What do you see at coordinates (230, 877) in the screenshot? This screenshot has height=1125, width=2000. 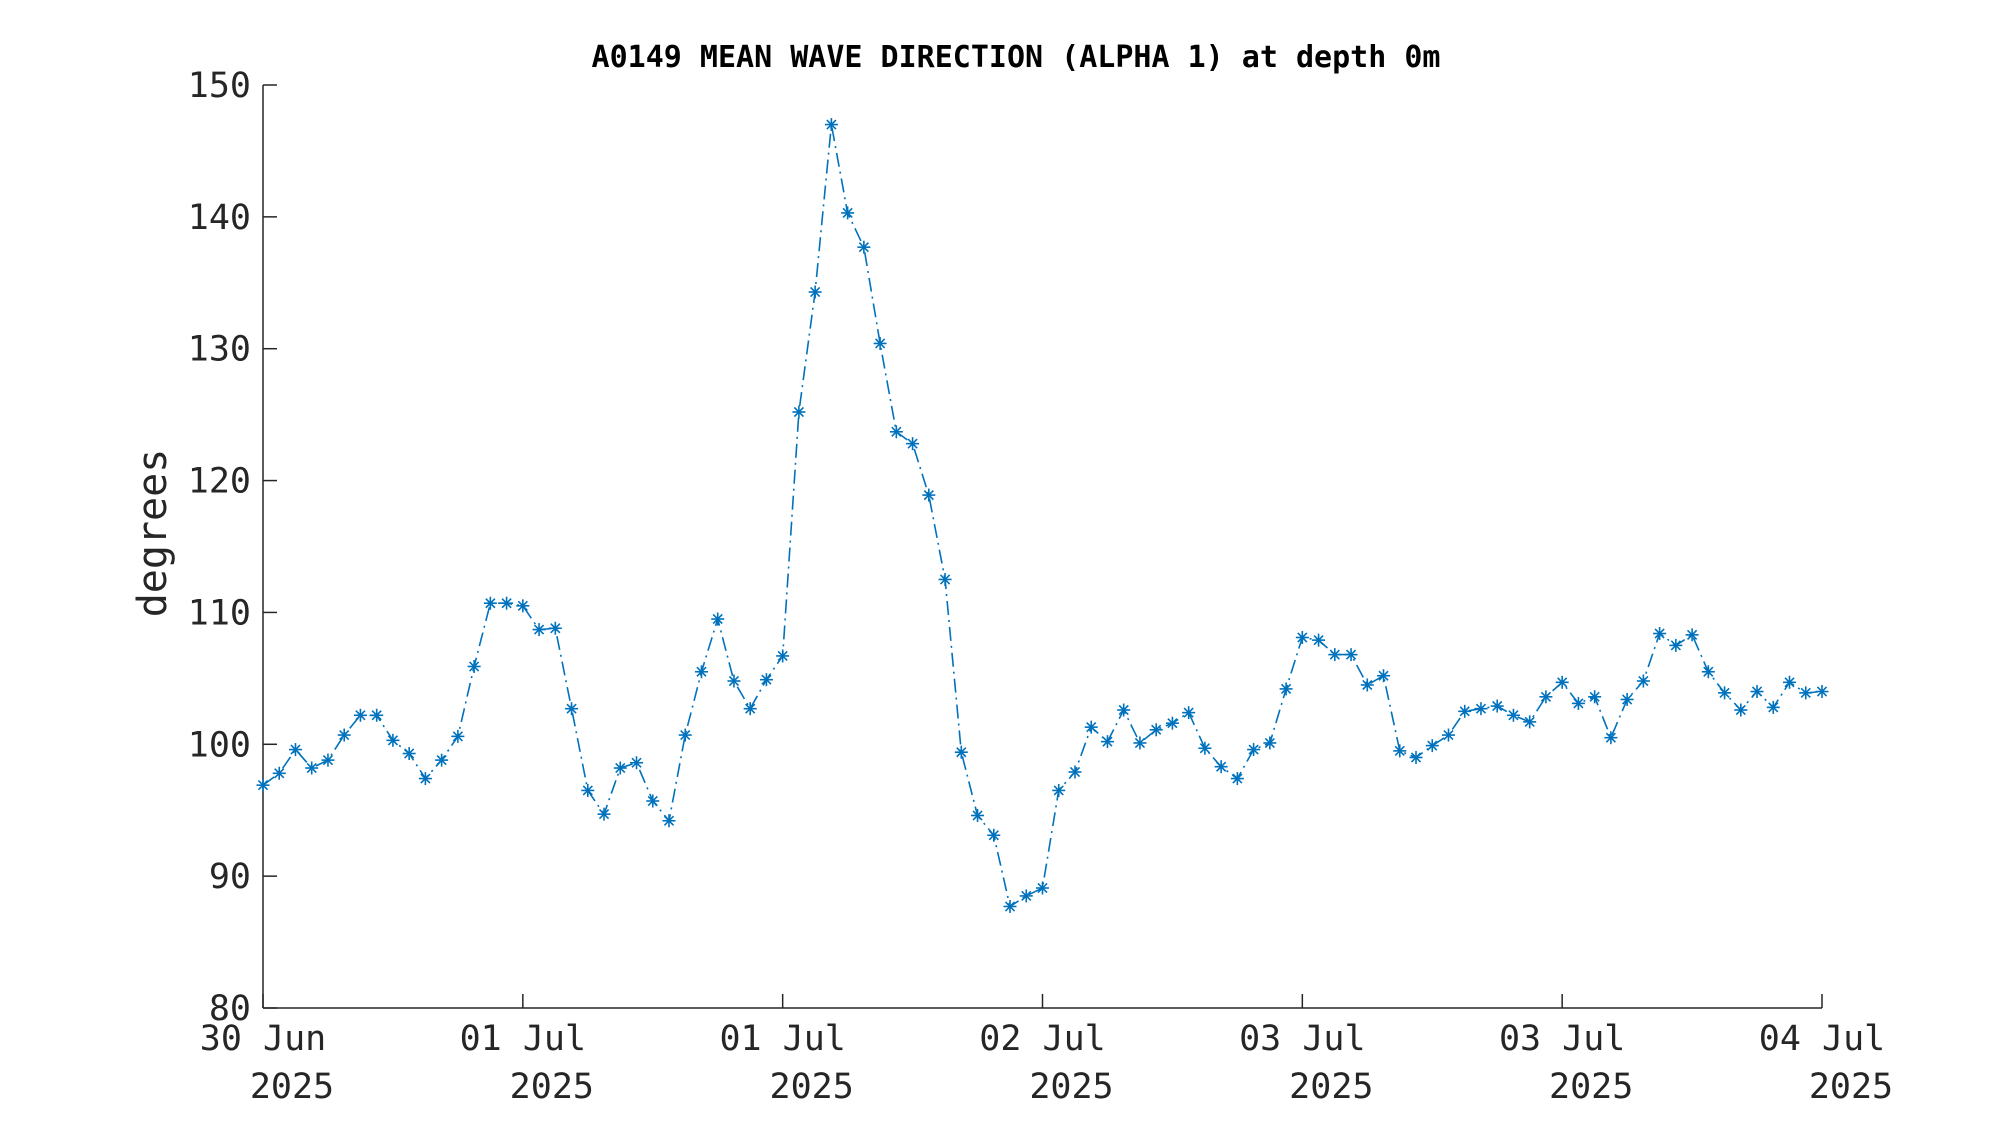 I see `y-tick-label: 90` at bounding box center [230, 877].